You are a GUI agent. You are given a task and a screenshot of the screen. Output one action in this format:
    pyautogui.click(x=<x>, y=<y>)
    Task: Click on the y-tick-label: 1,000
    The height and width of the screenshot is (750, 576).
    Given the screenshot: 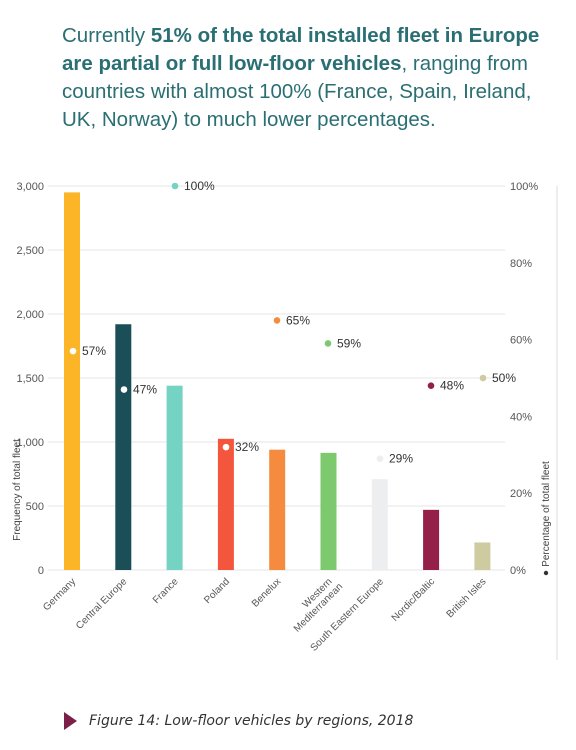 What is the action you would take?
    pyautogui.click(x=30, y=443)
    